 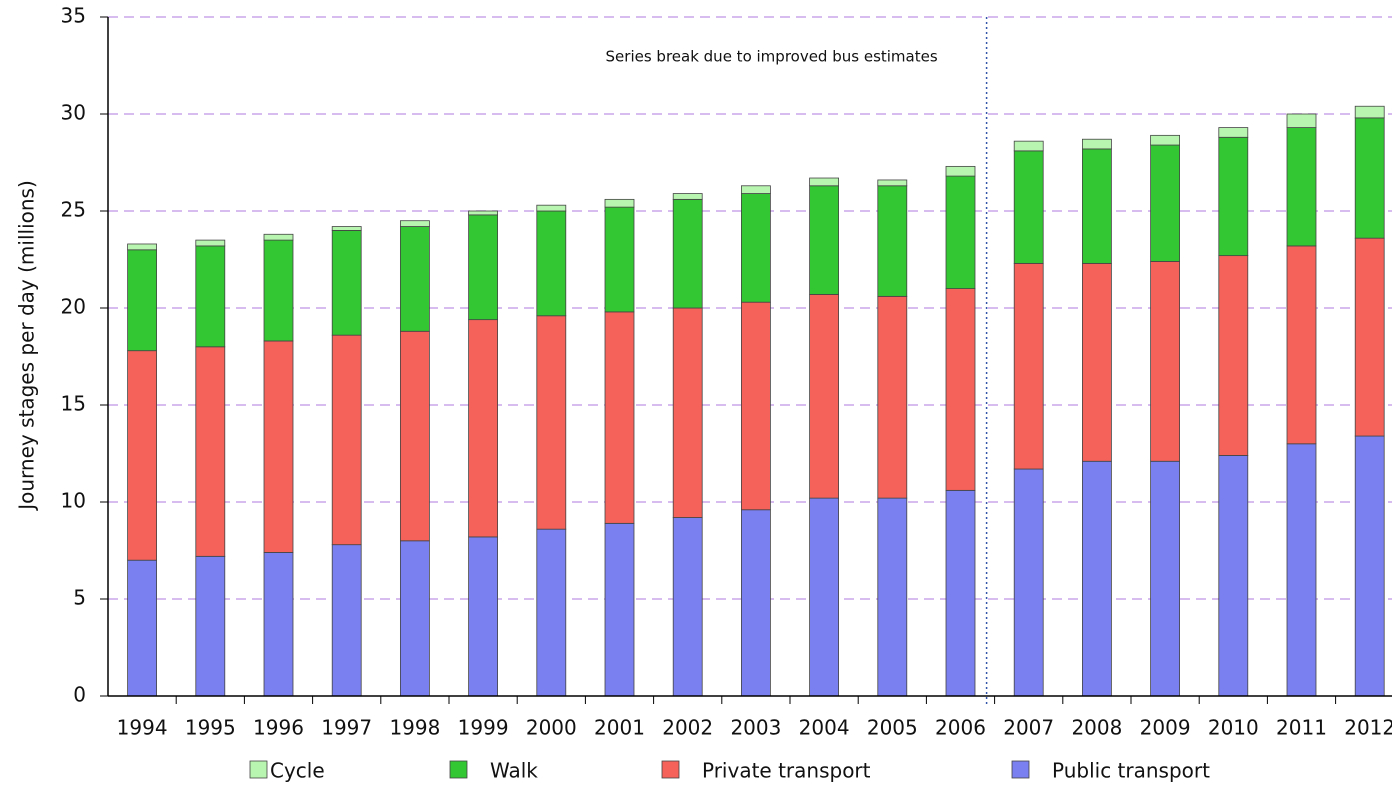 I want to click on x-tick-label: 2012, so click(x=1368, y=728).